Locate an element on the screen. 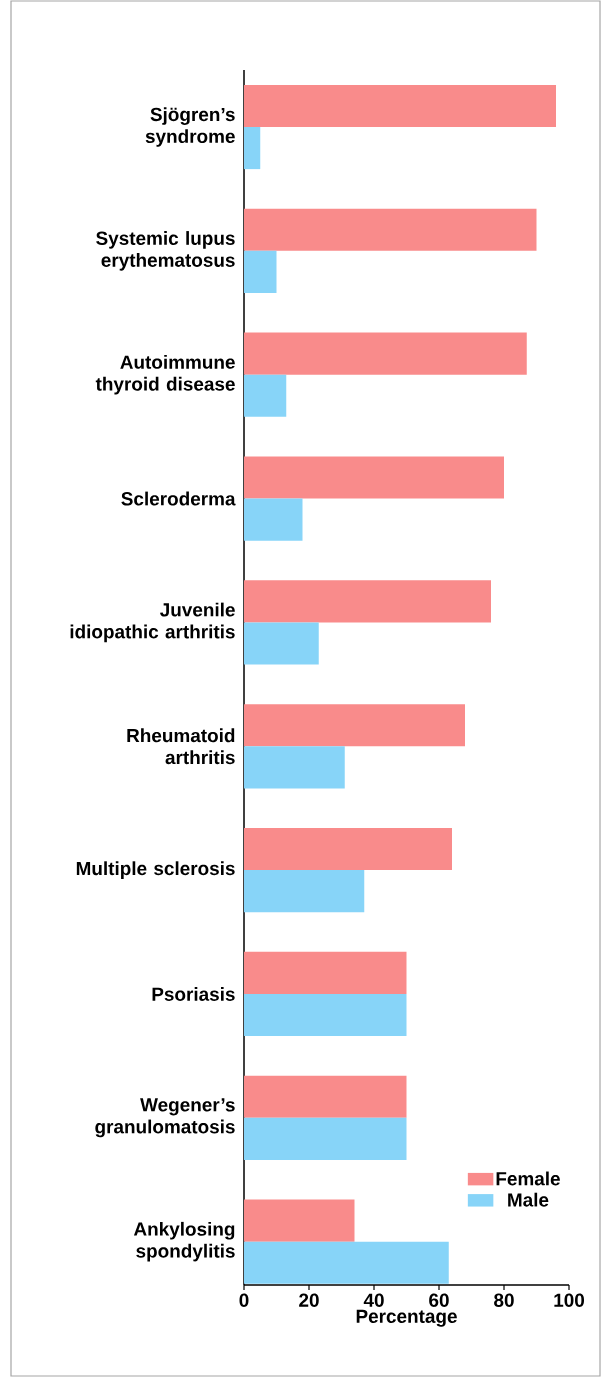  legend-label: Female is located at coordinates (528, 1178).